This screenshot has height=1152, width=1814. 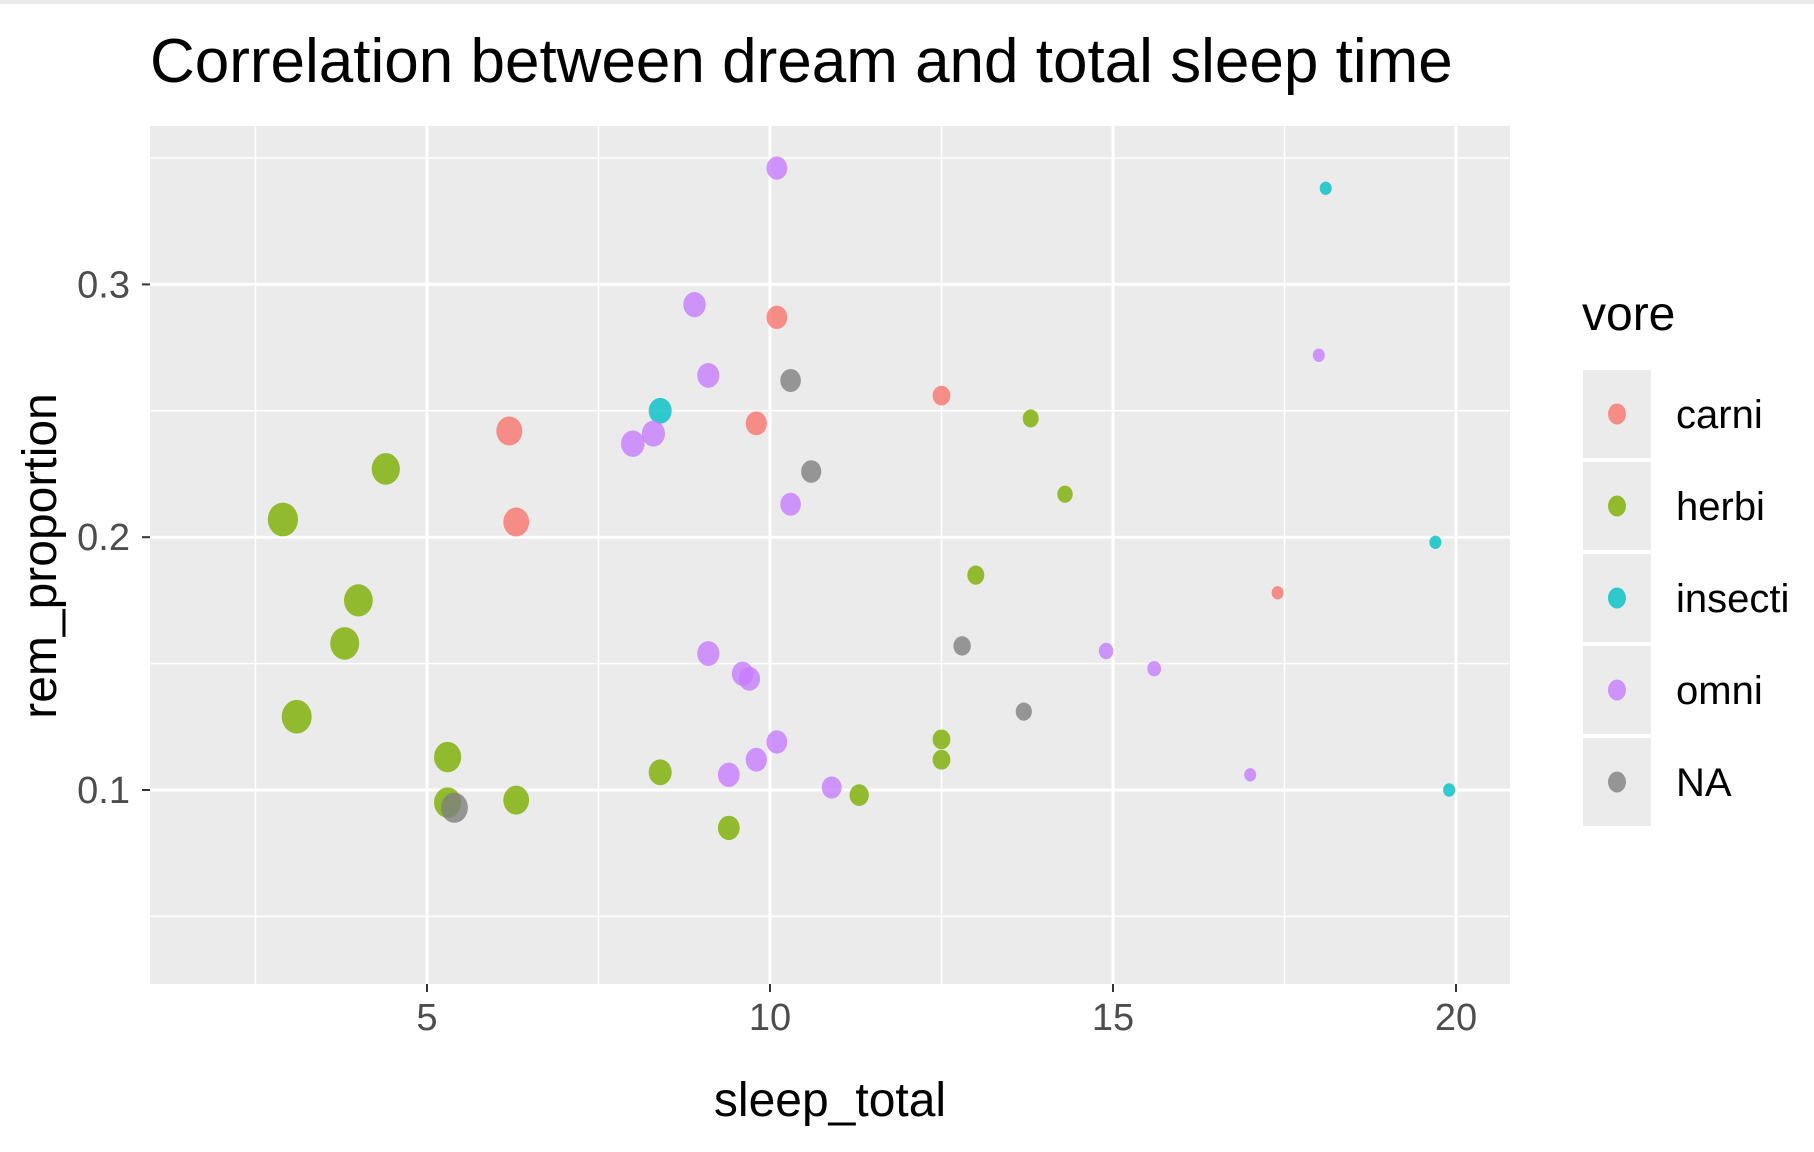 I want to click on x-axis-title: sleep_total, so click(x=830, y=1100).